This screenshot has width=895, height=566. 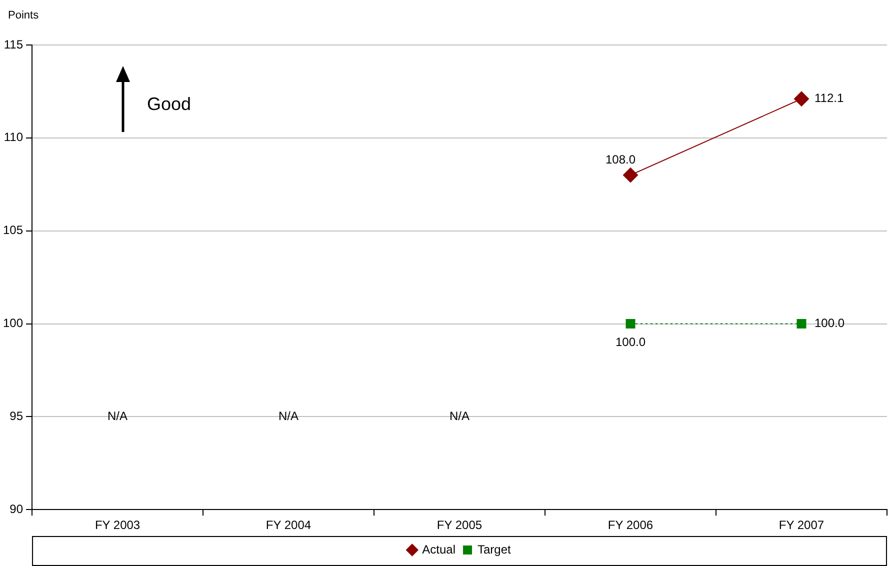 What do you see at coordinates (14, 137) in the screenshot?
I see `y-tick-label: 110` at bounding box center [14, 137].